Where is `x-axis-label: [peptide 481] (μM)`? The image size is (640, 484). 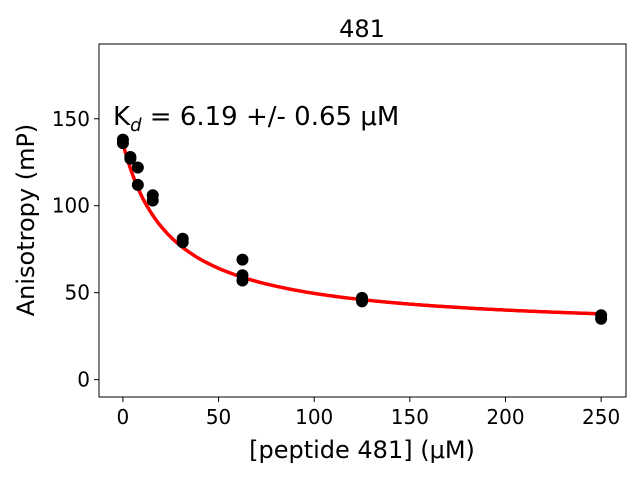 x-axis-label: [peptide 481] (μM) is located at coordinates (362, 450).